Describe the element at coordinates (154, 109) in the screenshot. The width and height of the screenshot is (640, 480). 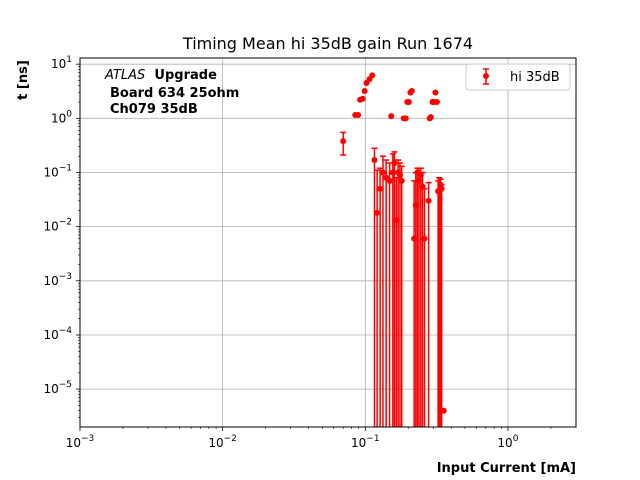
I see `channel-label: Ch079 35dB` at that location.